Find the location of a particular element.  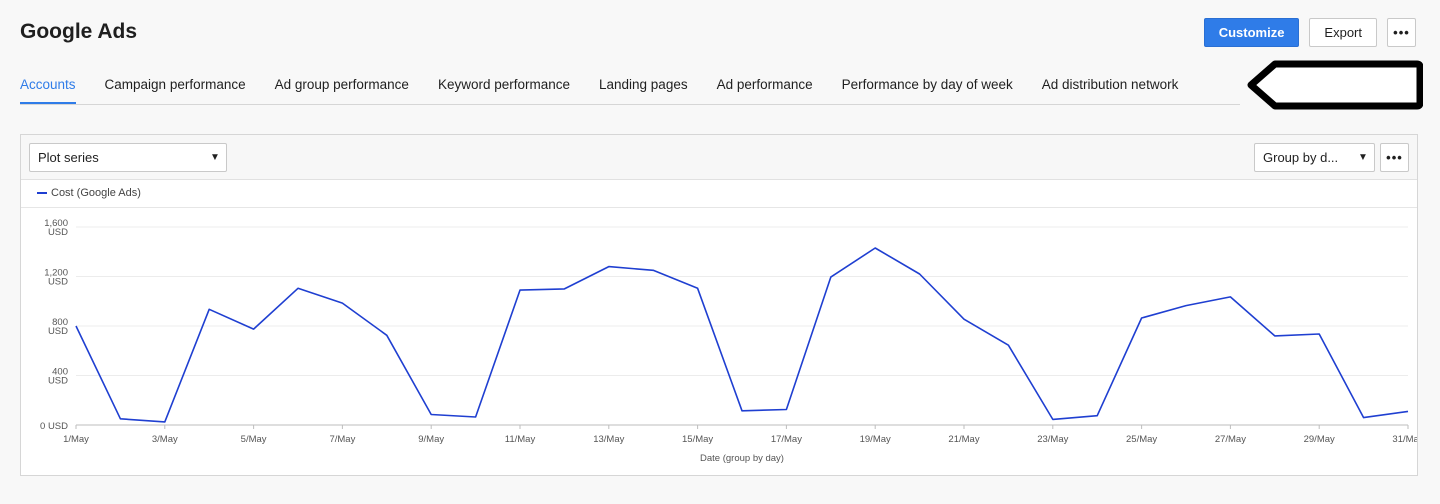

plot-series-dropdown: Plot series ▼ is located at coordinates (128, 157).